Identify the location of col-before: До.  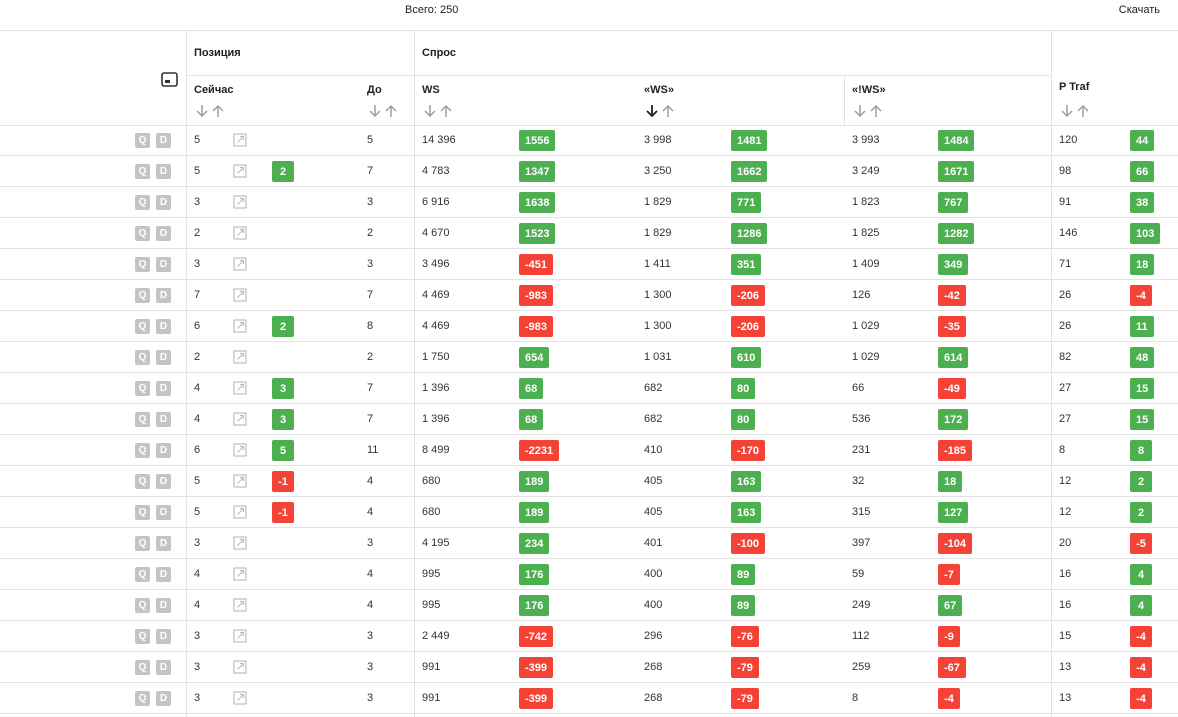
(374, 90).